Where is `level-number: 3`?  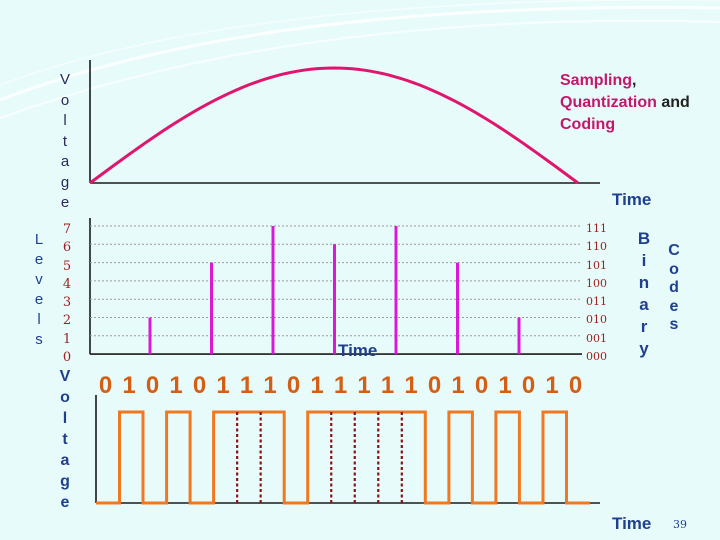
level-number: 3 is located at coordinates (67, 303).